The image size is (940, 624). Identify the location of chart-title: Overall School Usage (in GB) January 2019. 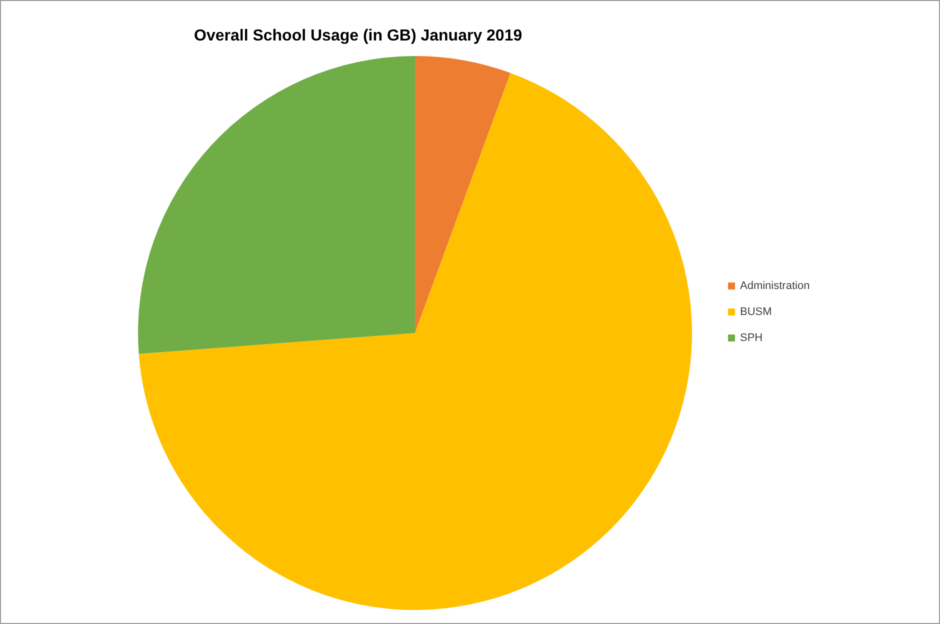
(358, 36).